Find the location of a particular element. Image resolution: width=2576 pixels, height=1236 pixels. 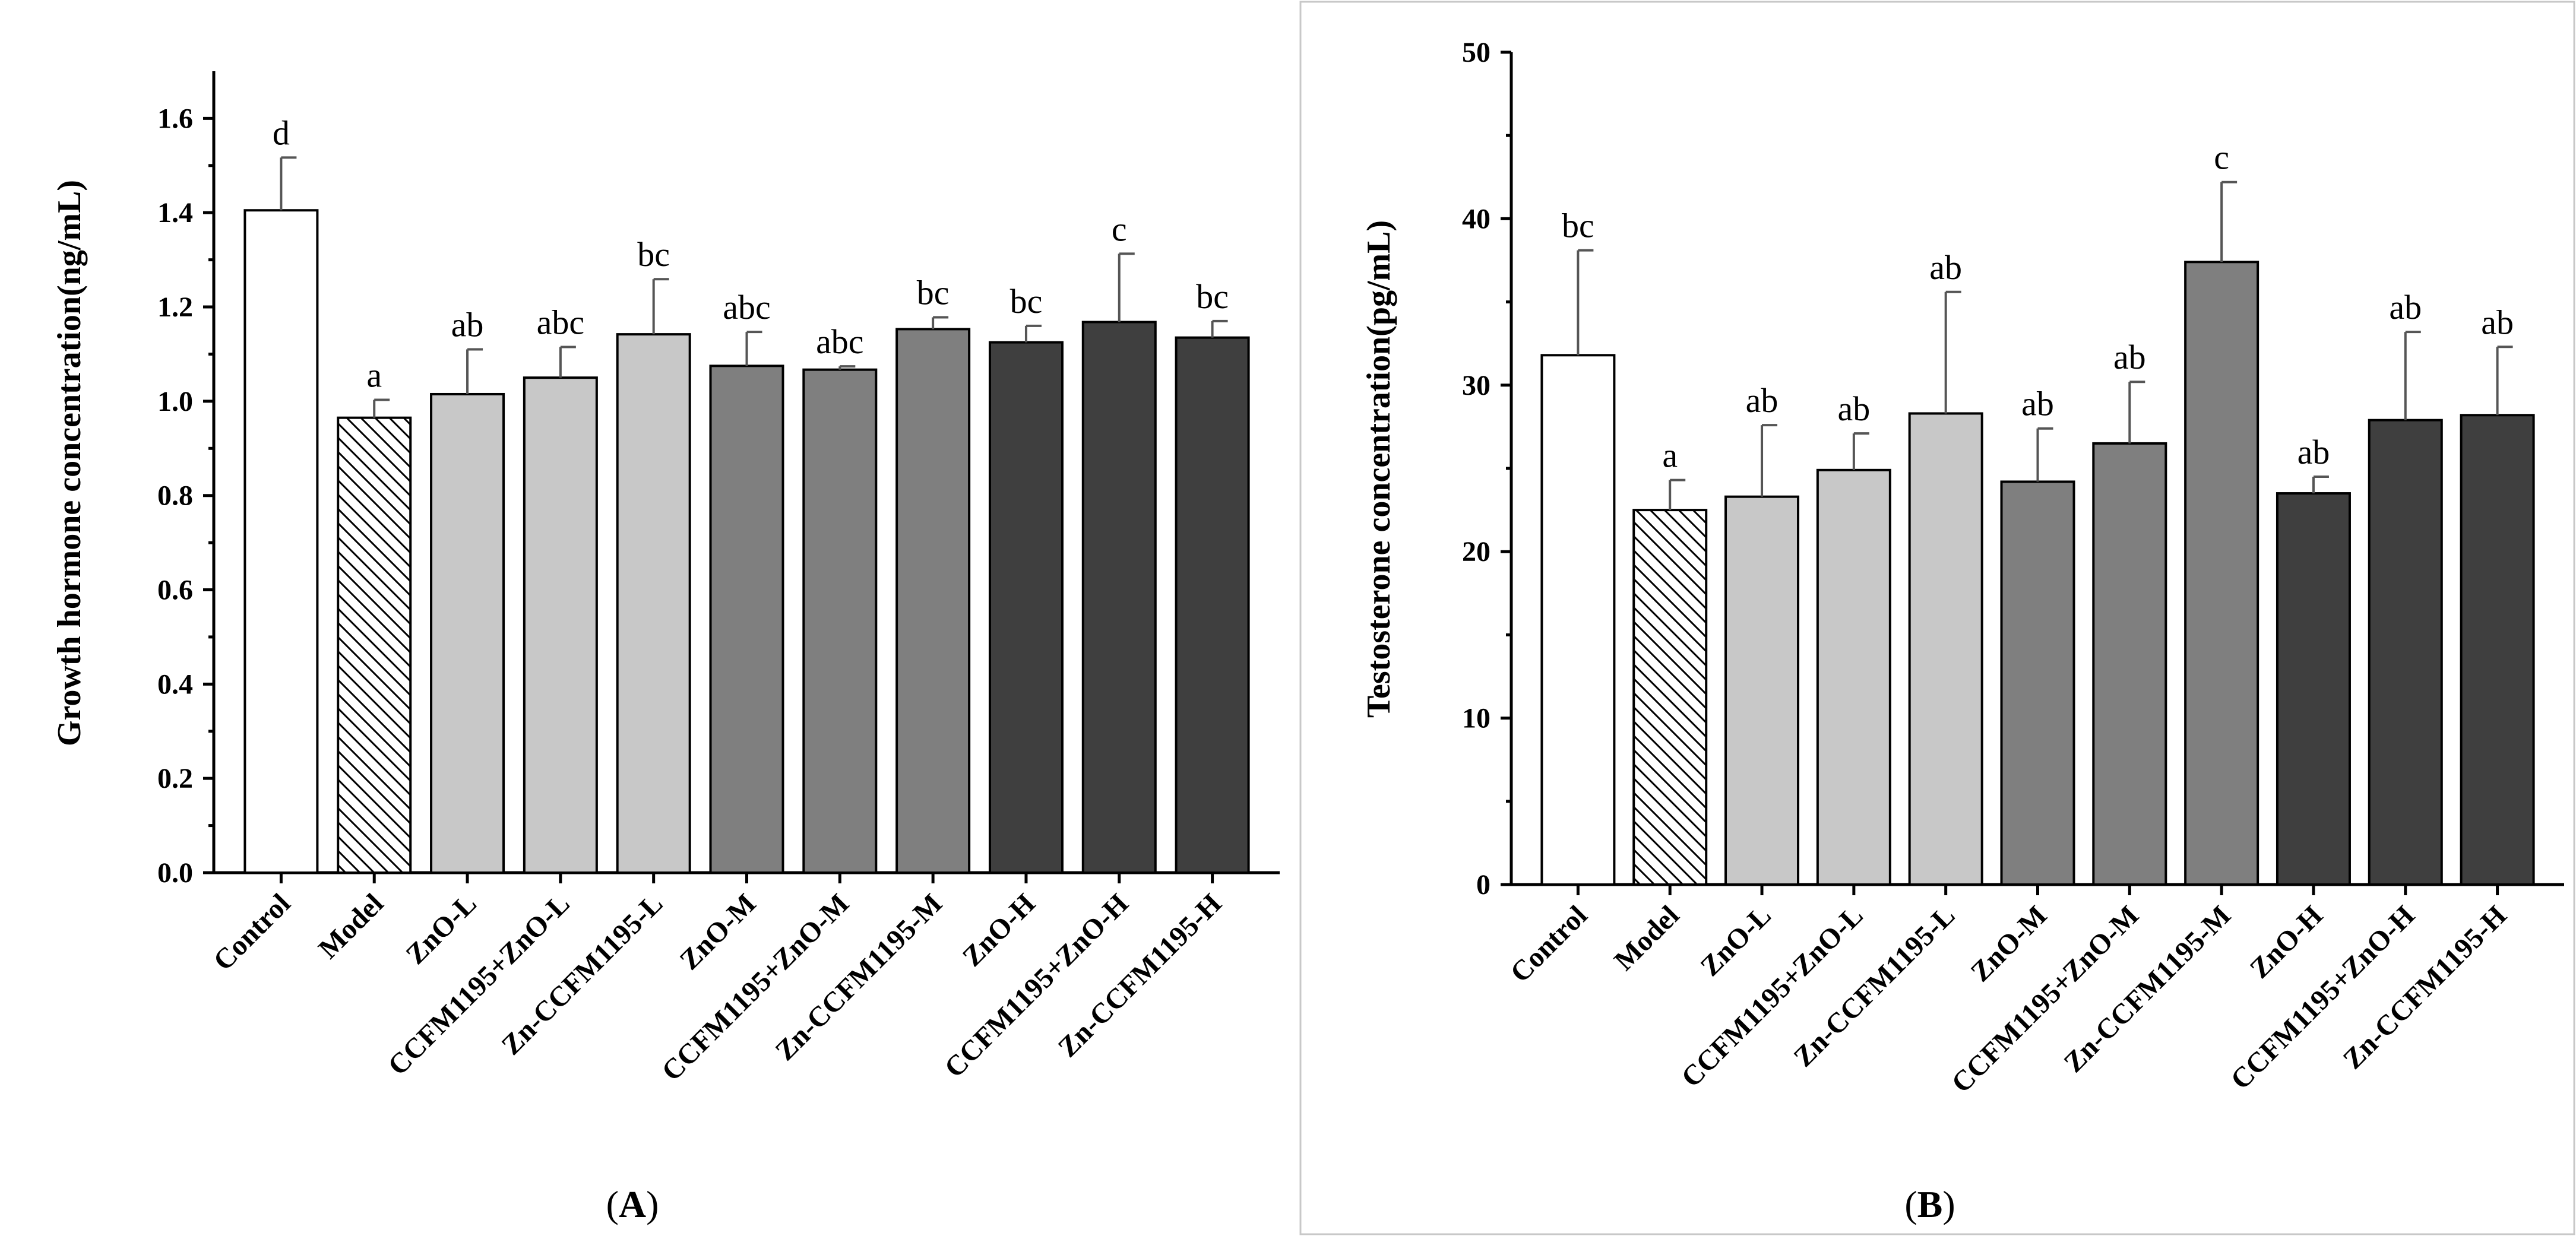

panel-a-label-letter: A is located at coordinates (632, 1204).